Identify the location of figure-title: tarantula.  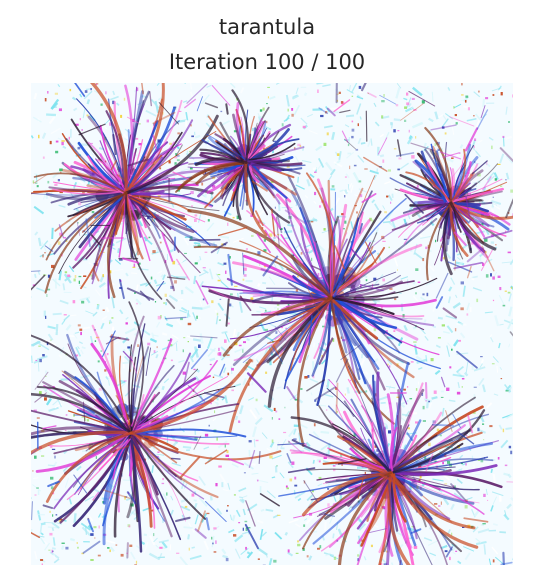
(267, 27).